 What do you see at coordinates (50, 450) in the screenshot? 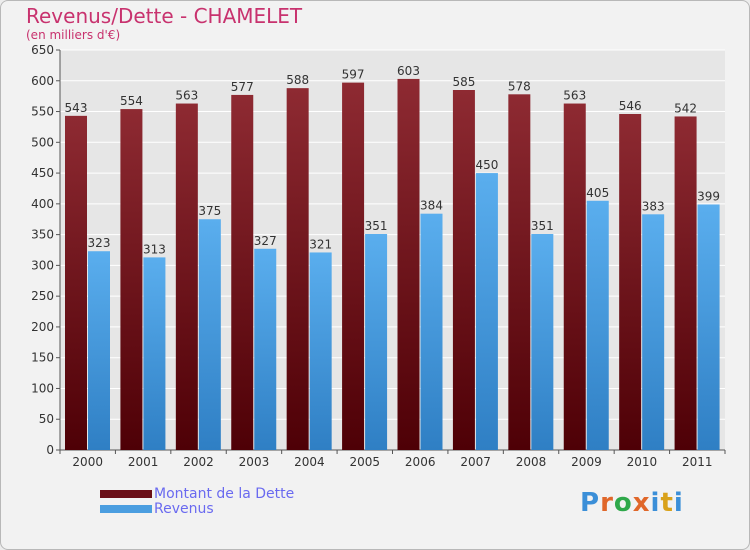
I see `y-tick-label: 0` at bounding box center [50, 450].